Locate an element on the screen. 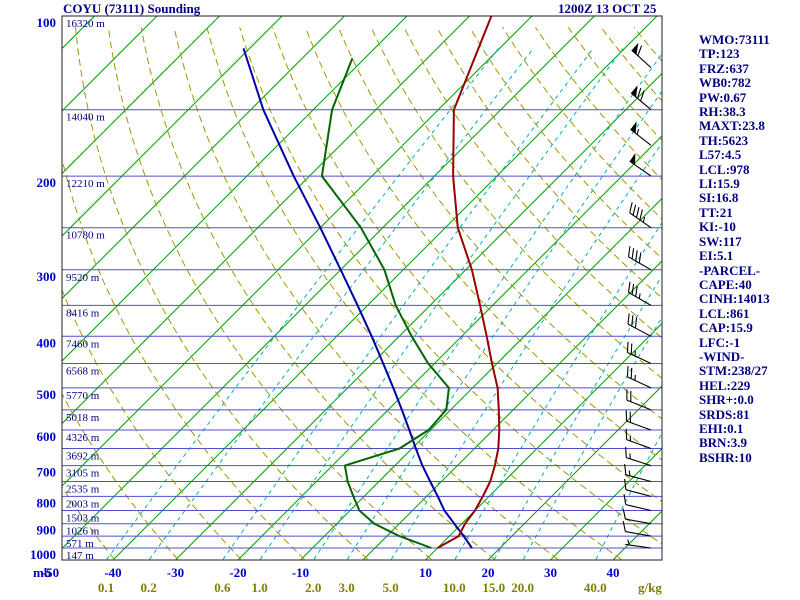  height-label: 3692 m is located at coordinates (83, 456).